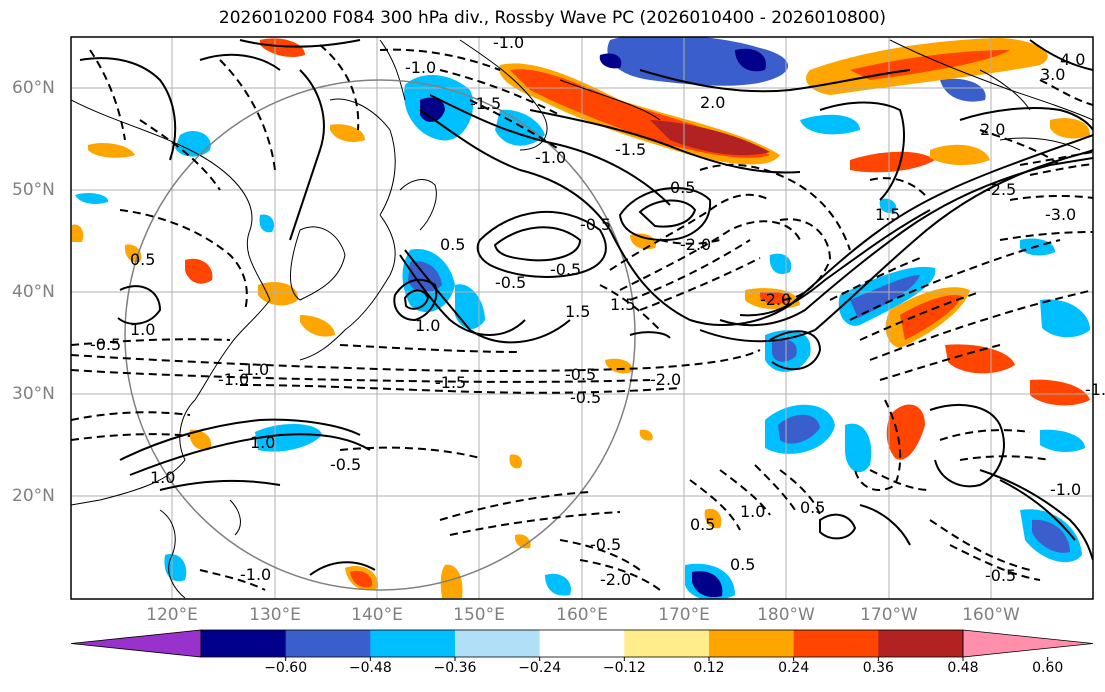  Describe the element at coordinates (1001, 189) in the screenshot. I see `contour-label: -2.5` at that location.